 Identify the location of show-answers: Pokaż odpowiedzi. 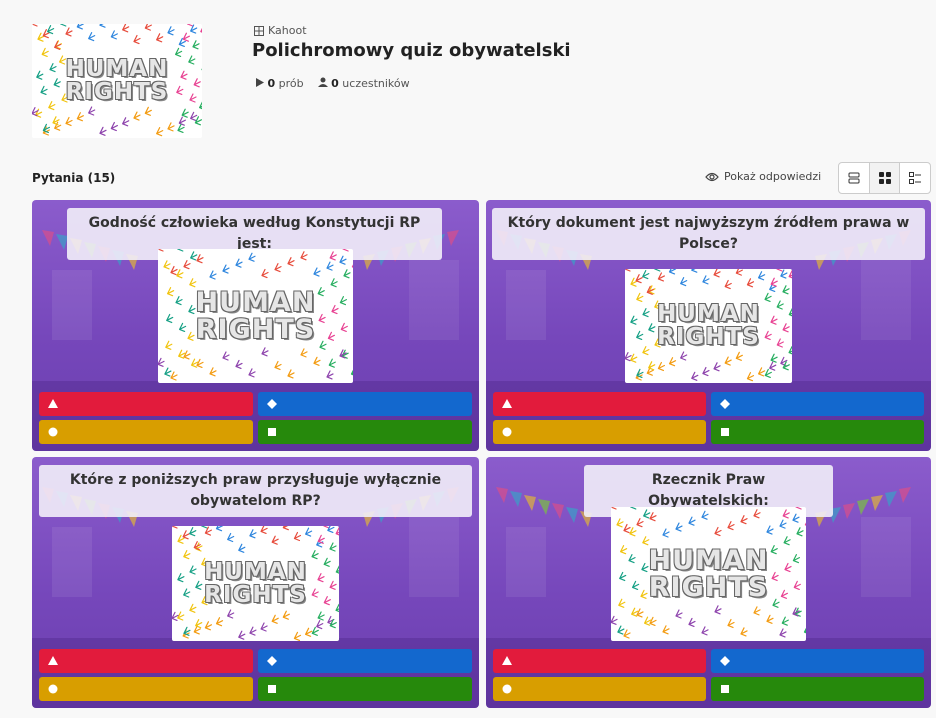
(763, 176).